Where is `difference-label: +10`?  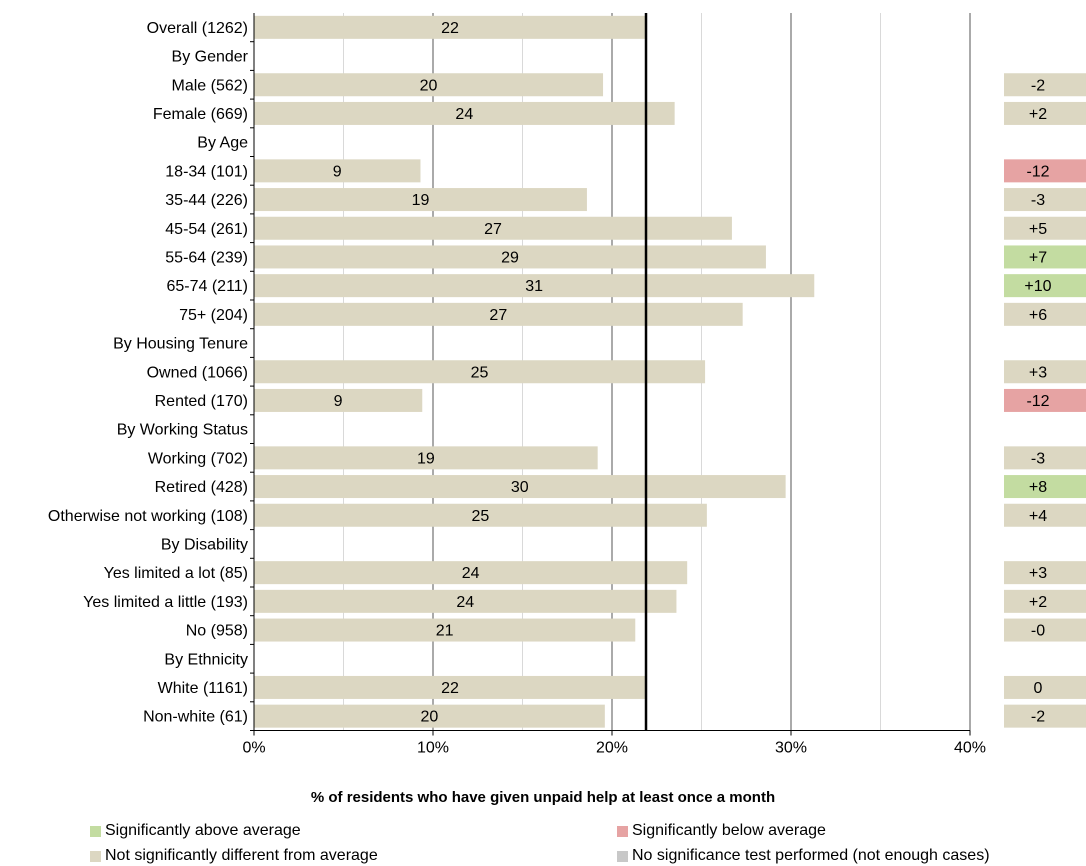
difference-label: +10 is located at coordinates (1037, 286).